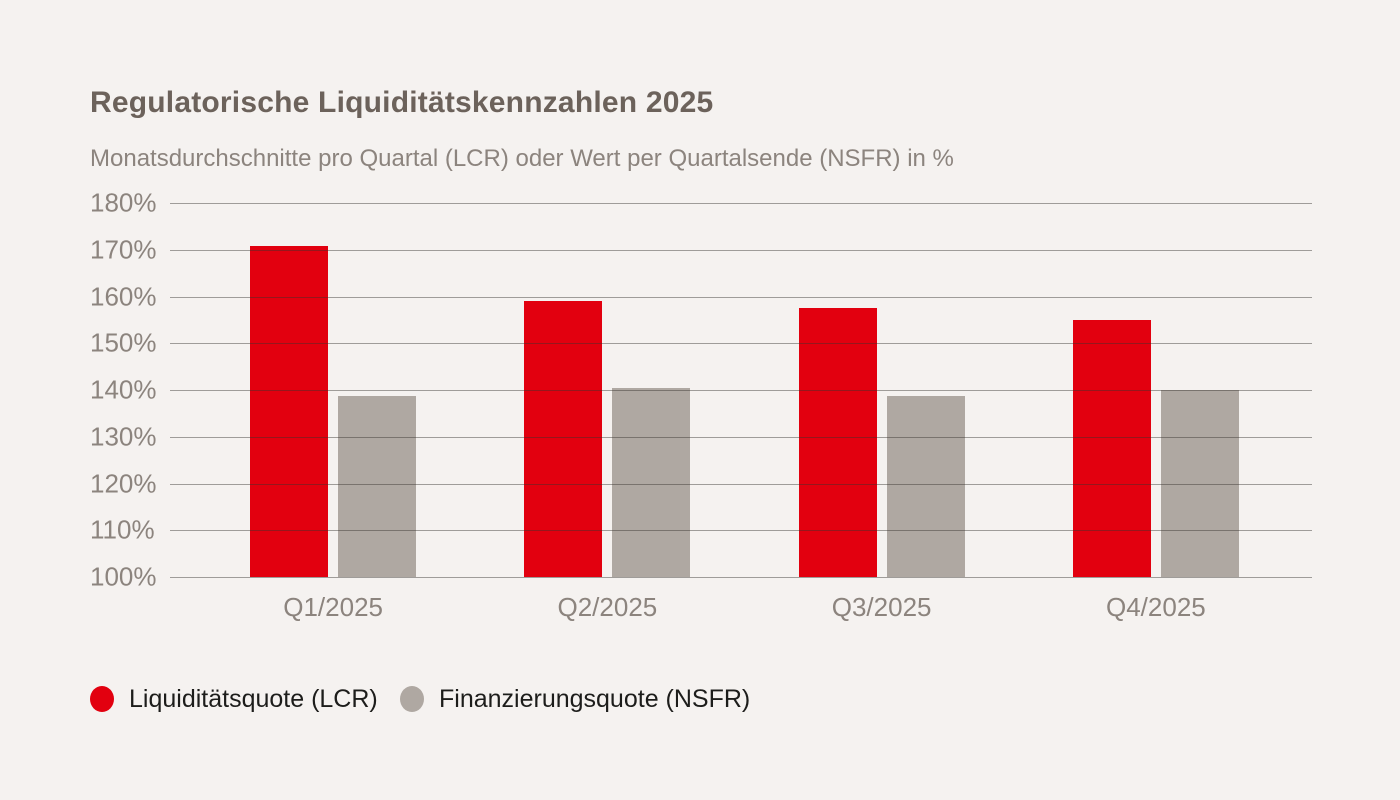  I want to click on y-axis-labels: 180% 170% 160% 150% 140% 130% 120% 110% 100%, so click(130, 390).